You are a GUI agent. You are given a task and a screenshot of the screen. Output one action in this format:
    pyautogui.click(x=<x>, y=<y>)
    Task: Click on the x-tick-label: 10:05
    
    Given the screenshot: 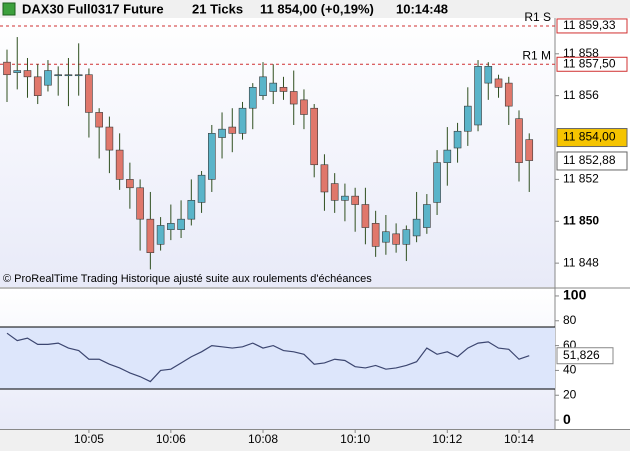 What is the action you would take?
    pyautogui.click(x=89, y=439)
    